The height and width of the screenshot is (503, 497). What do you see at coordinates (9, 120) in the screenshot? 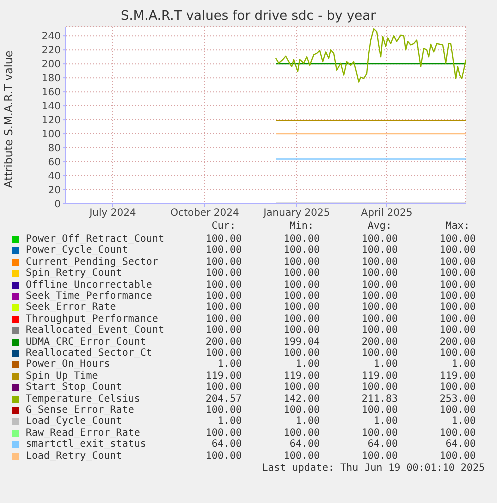
I see `y-axis-title: Attribute S.M.A.R.T value` at bounding box center [9, 120].